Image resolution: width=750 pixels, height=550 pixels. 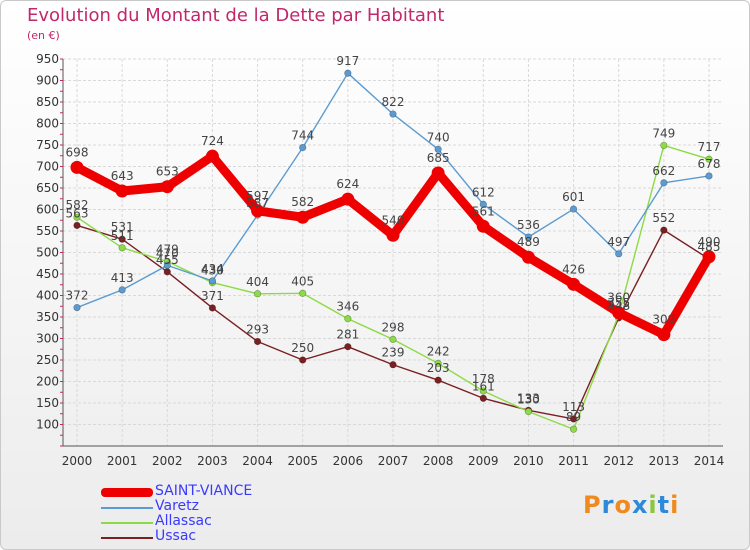 What do you see at coordinates (257, 203) in the screenshot?
I see `data-label-varetz: 587` at bounding box center [257, 203].